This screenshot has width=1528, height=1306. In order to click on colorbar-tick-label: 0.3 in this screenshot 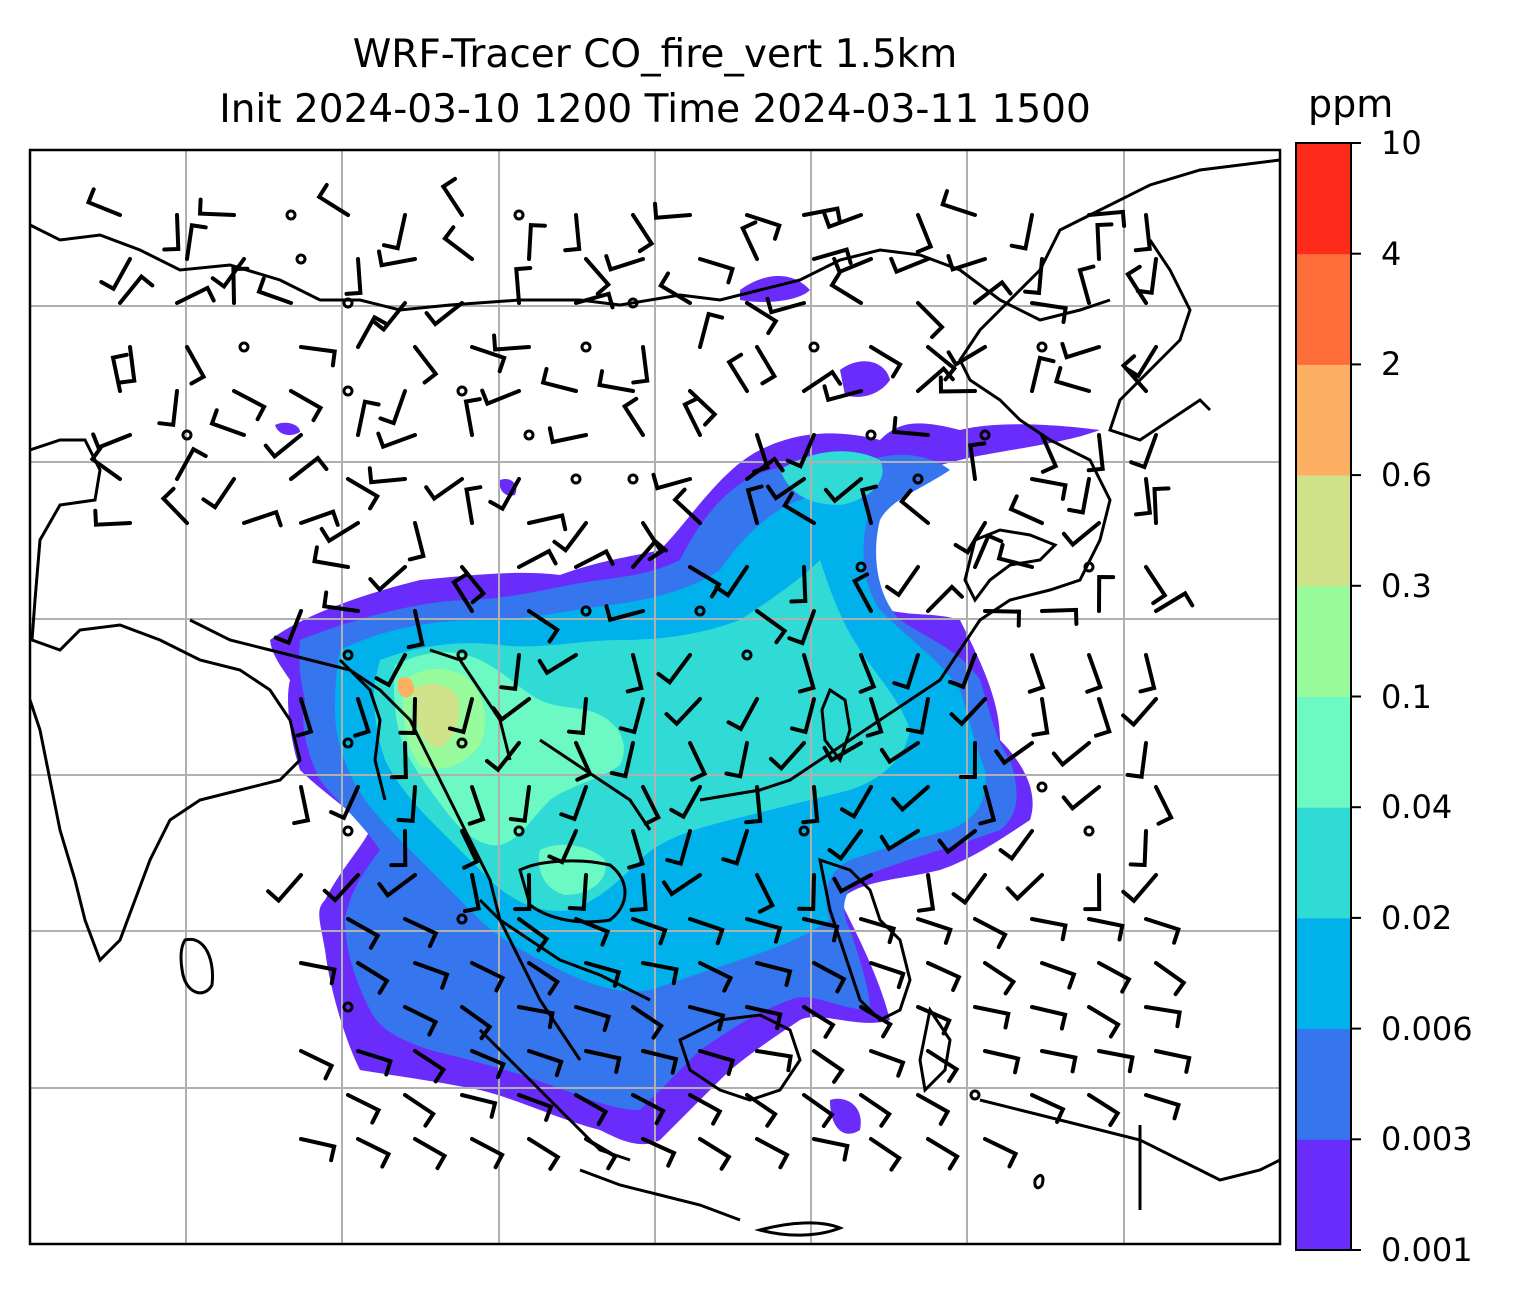, I will do `click(1406, 585)`.